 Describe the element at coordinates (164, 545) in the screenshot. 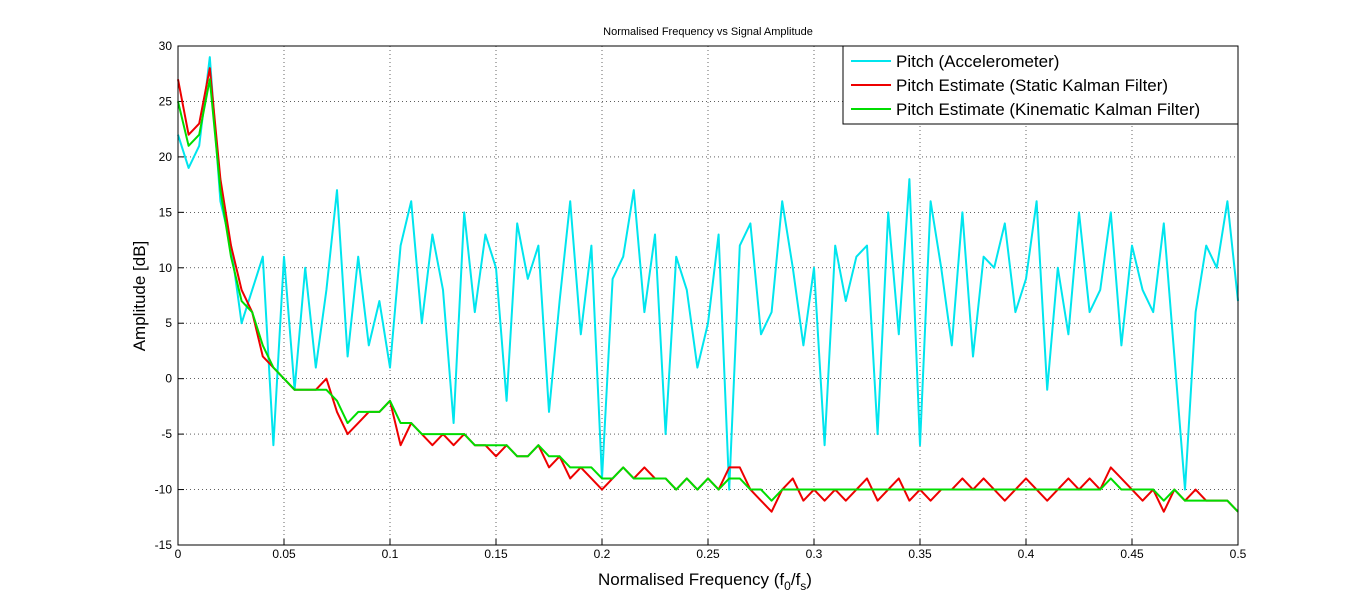

I see `y-tick-label: -15` at that location.